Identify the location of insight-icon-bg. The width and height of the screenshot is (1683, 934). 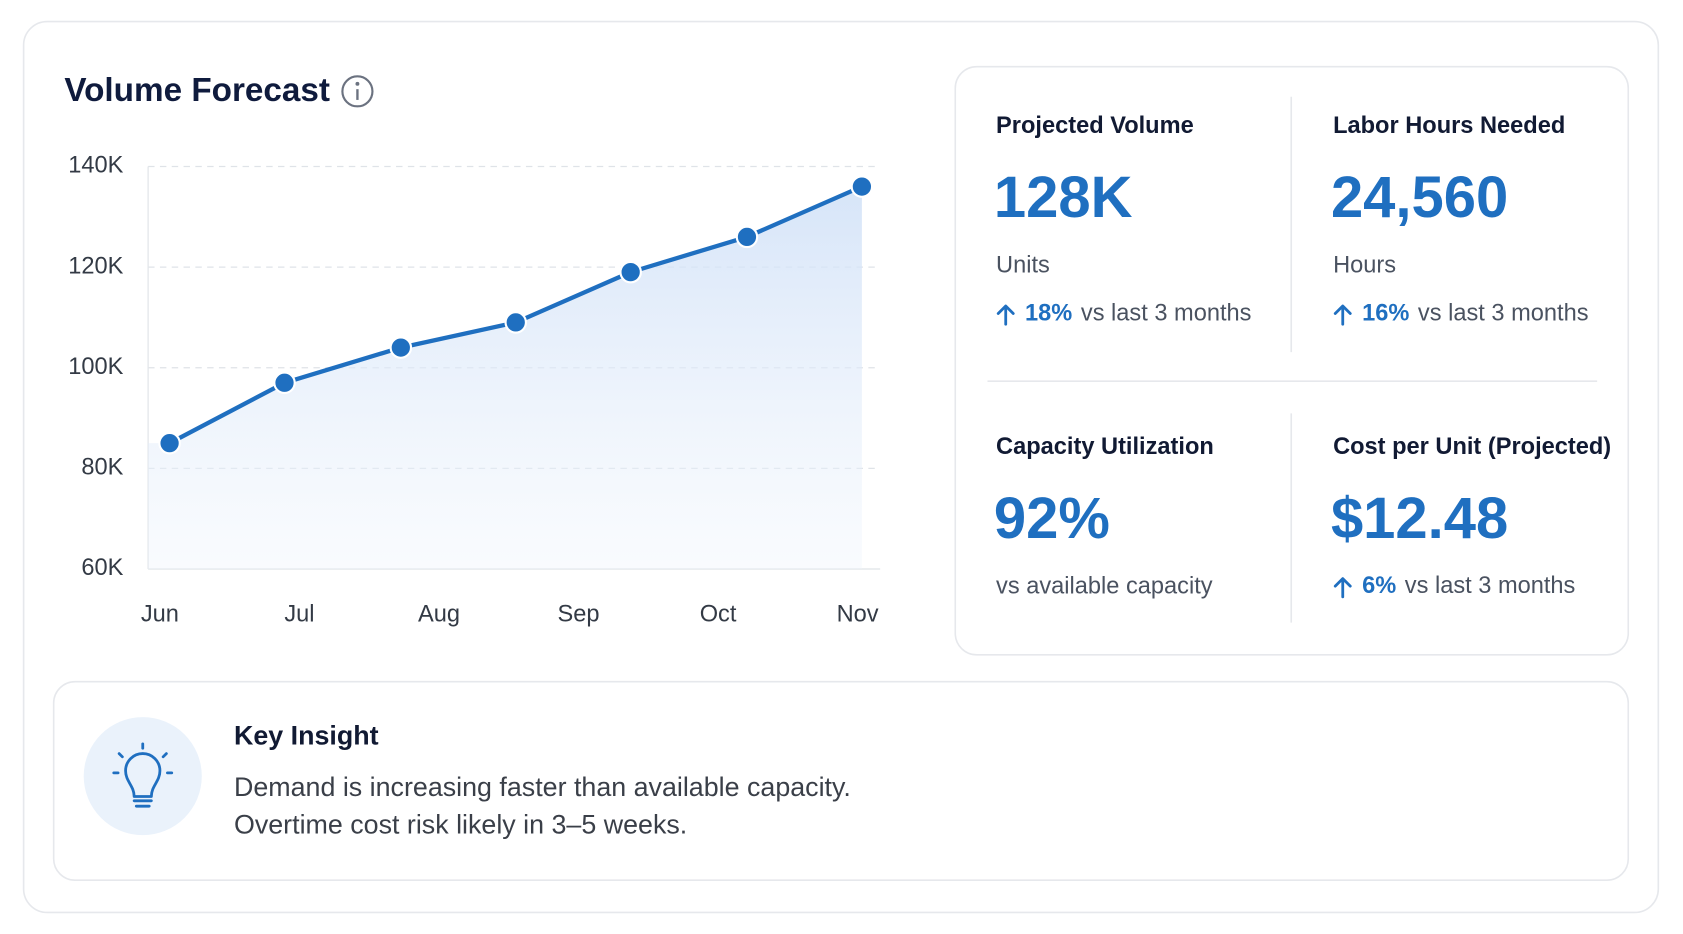
(142, 776).